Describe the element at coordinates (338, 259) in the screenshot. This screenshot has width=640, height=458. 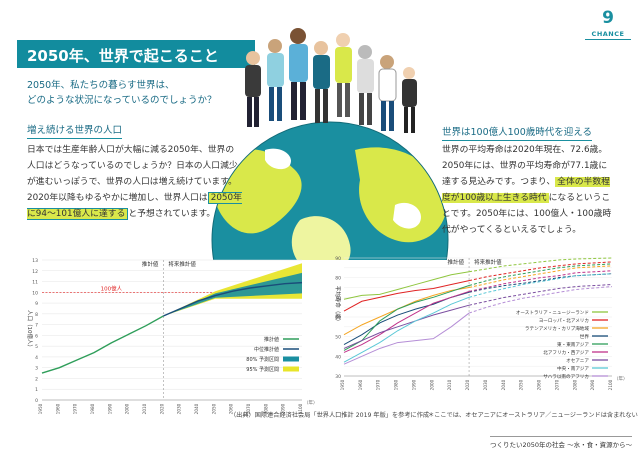
I see `y-tick-label: 90` at that location.